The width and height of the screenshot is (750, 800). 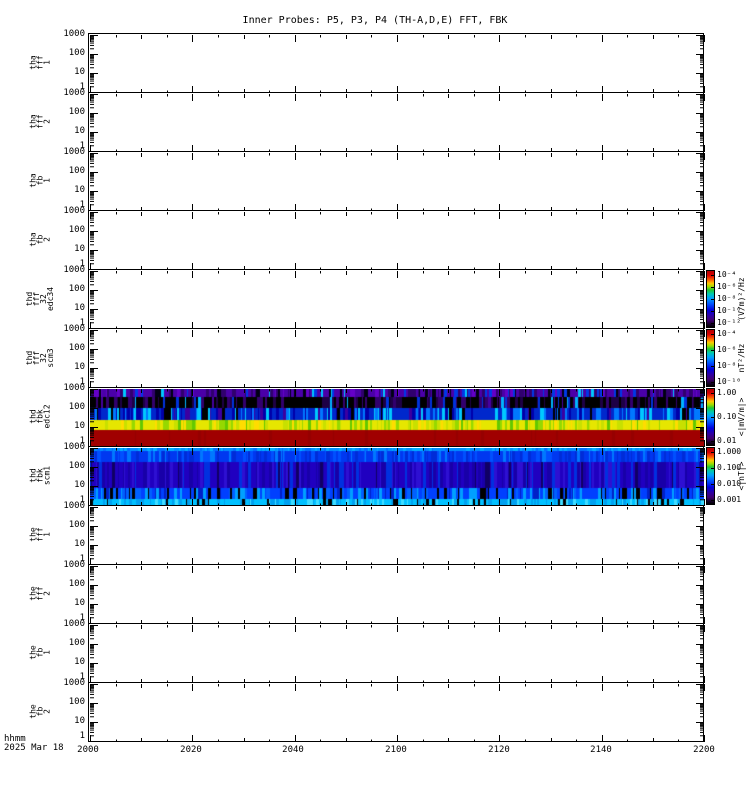 I want to click on panel-ticks-thd_fbk_edc12, so click(x=397, y=418).